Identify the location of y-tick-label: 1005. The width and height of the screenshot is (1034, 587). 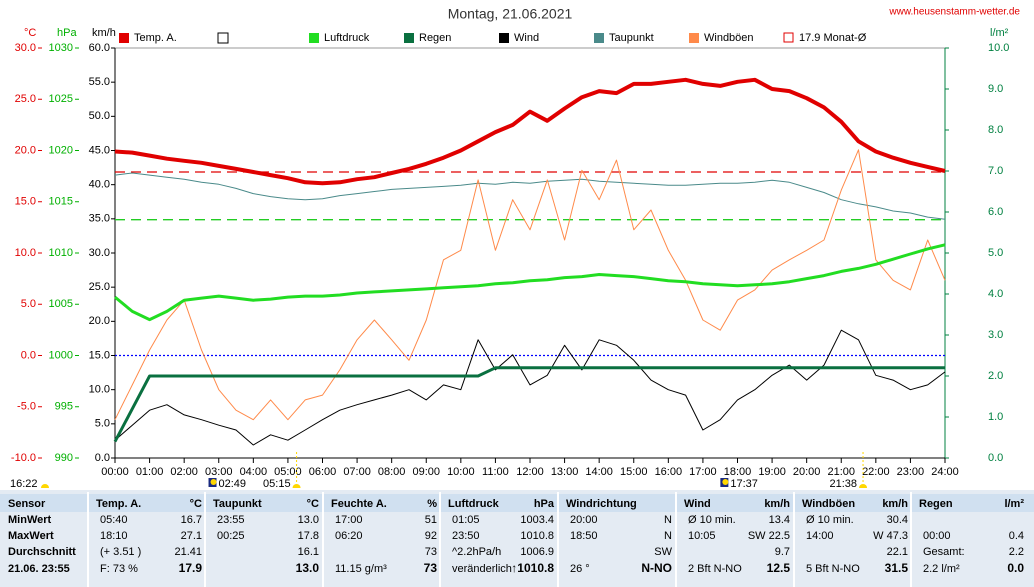
(61, 304).